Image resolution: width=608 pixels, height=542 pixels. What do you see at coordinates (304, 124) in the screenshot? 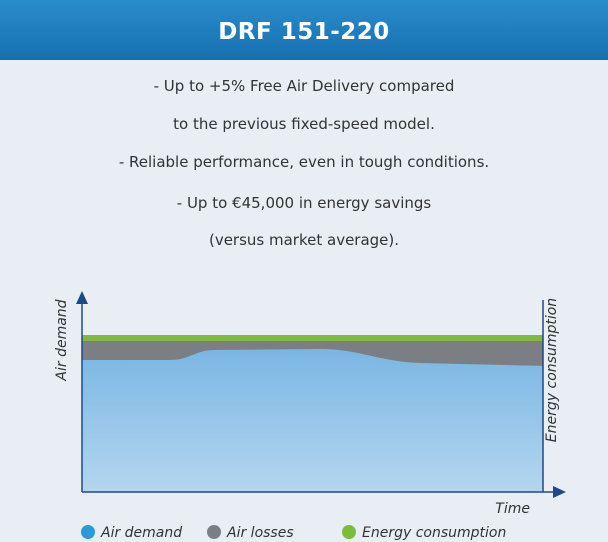
I see `bullet: to the previous fixed-speed model.` at bounding box center [304, 124].